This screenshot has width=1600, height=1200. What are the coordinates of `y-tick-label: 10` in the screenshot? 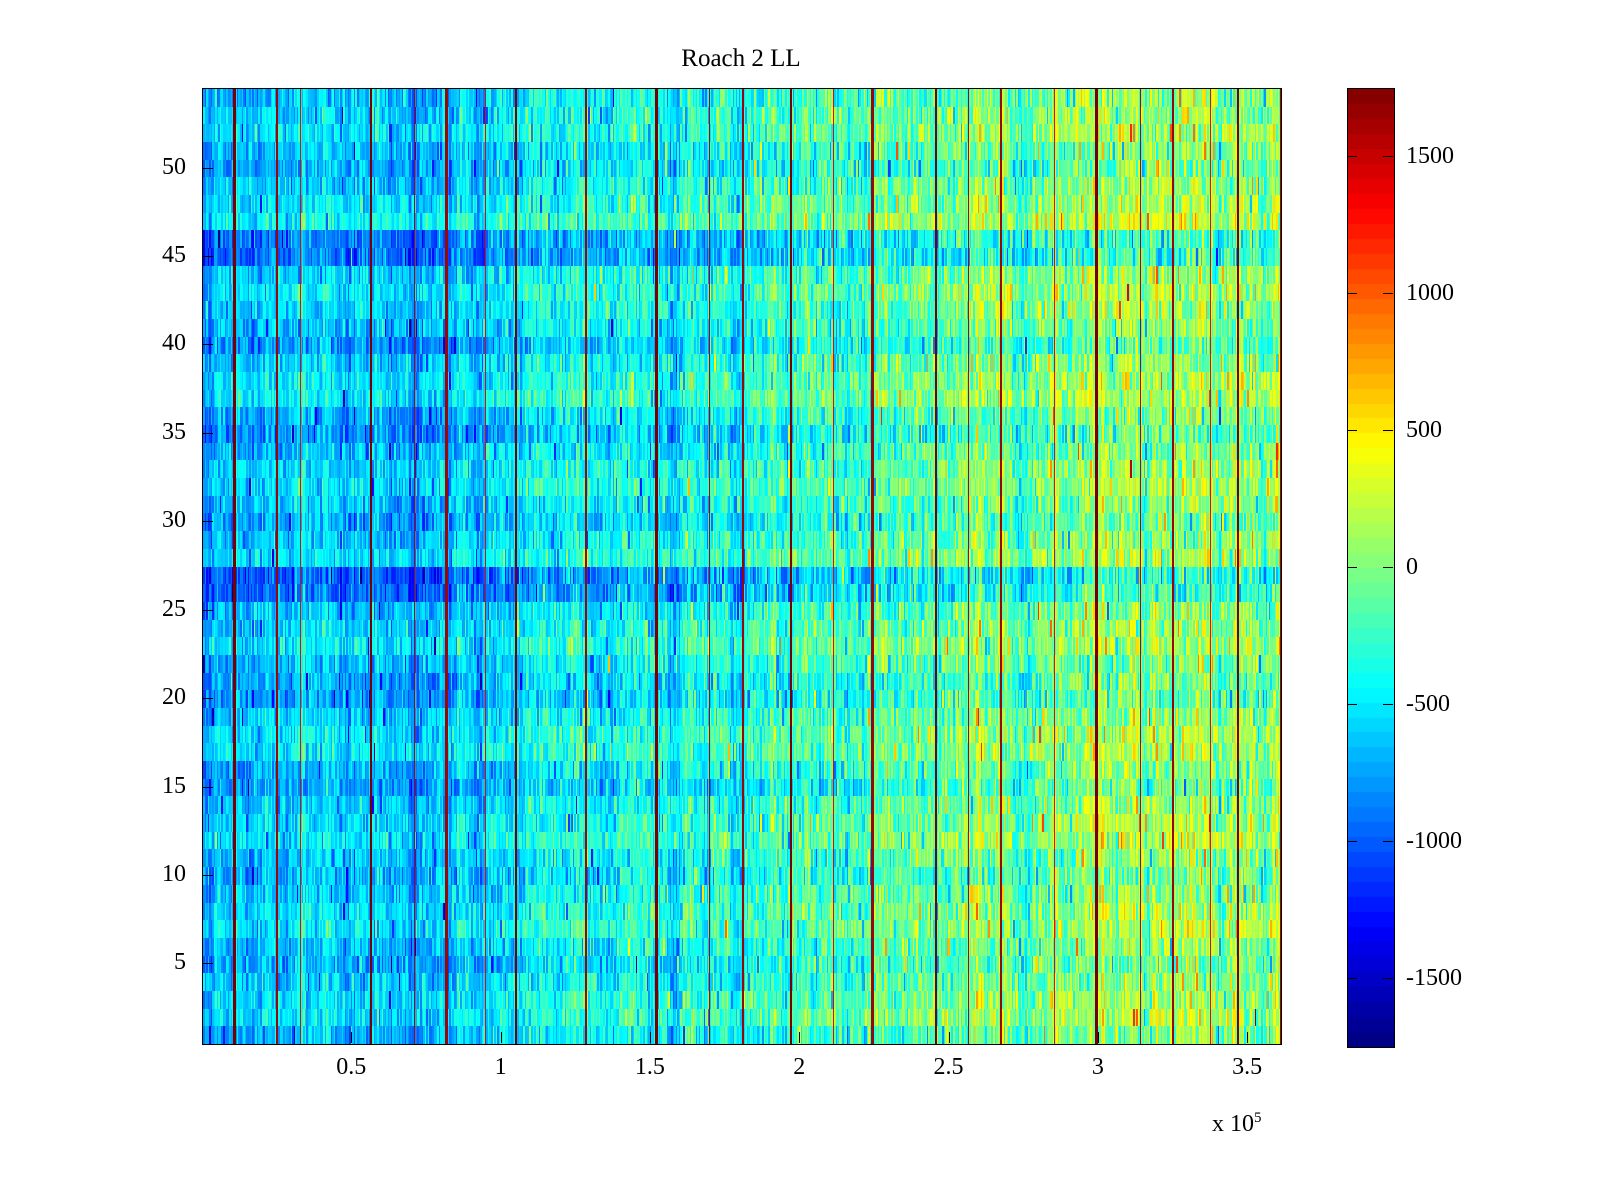 It's located at (174, 873).